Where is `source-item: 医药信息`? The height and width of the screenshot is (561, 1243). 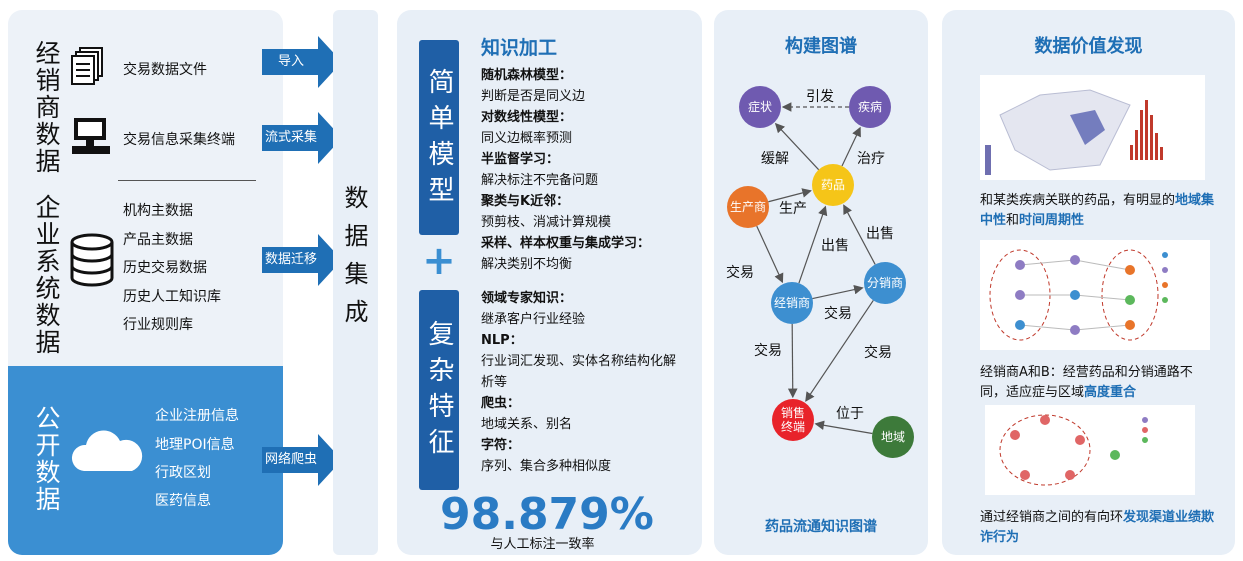
source-item: 医药信息 is located at coordinates (183, 501).